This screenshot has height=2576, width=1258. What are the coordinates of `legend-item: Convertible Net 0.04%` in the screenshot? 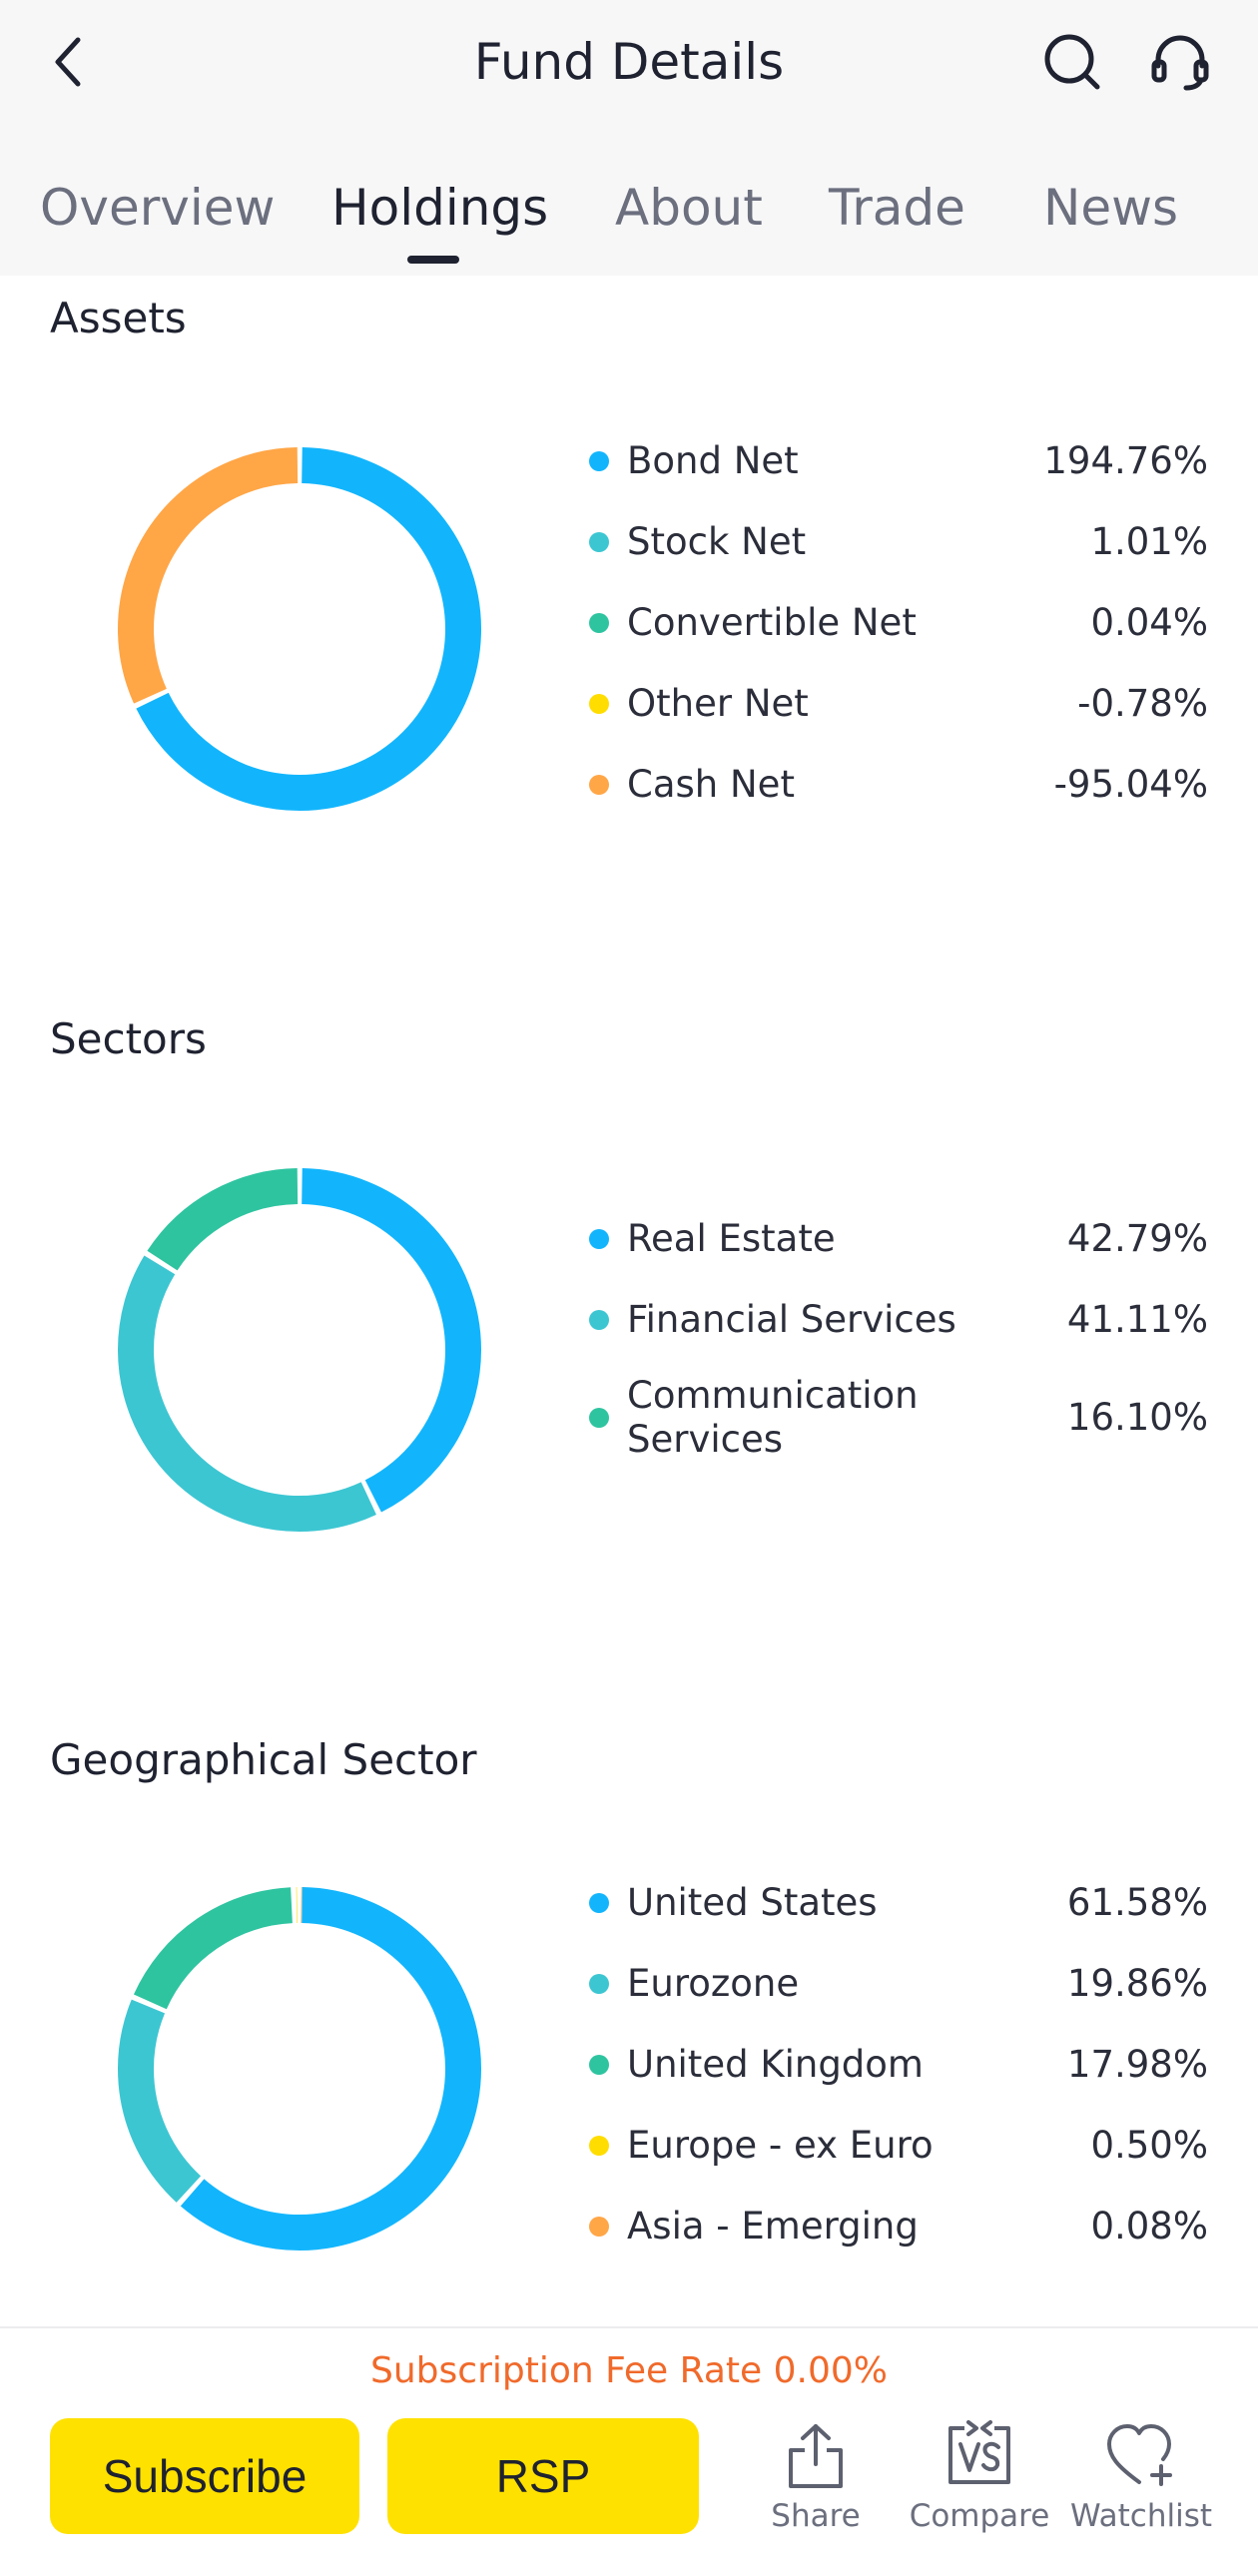 It's located at (898, 623).